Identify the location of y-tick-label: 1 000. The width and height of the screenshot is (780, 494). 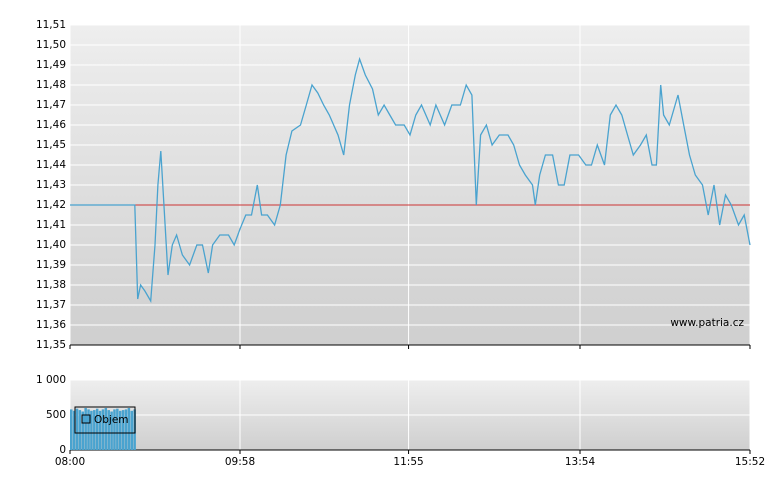
(51, 380).